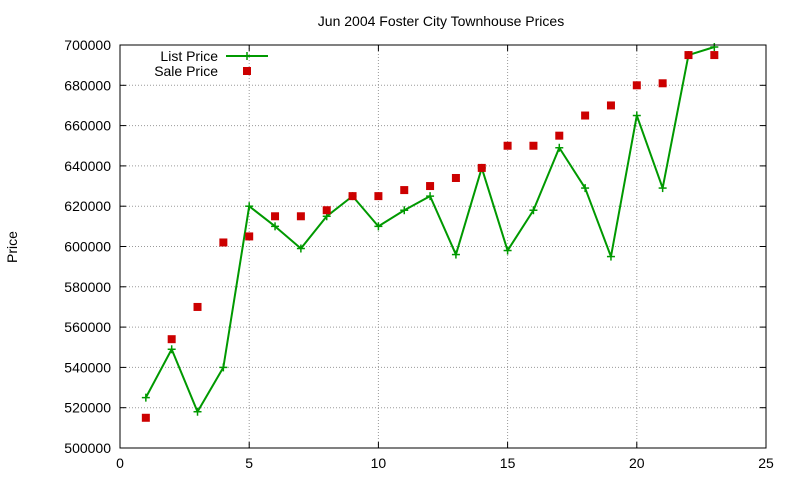 The width and height of the screenshot is (800, 480). What do you see at coordinates (766, 463) in the screenshot?
I see `x-tick-label: 25` at bounding box center [766, 463].